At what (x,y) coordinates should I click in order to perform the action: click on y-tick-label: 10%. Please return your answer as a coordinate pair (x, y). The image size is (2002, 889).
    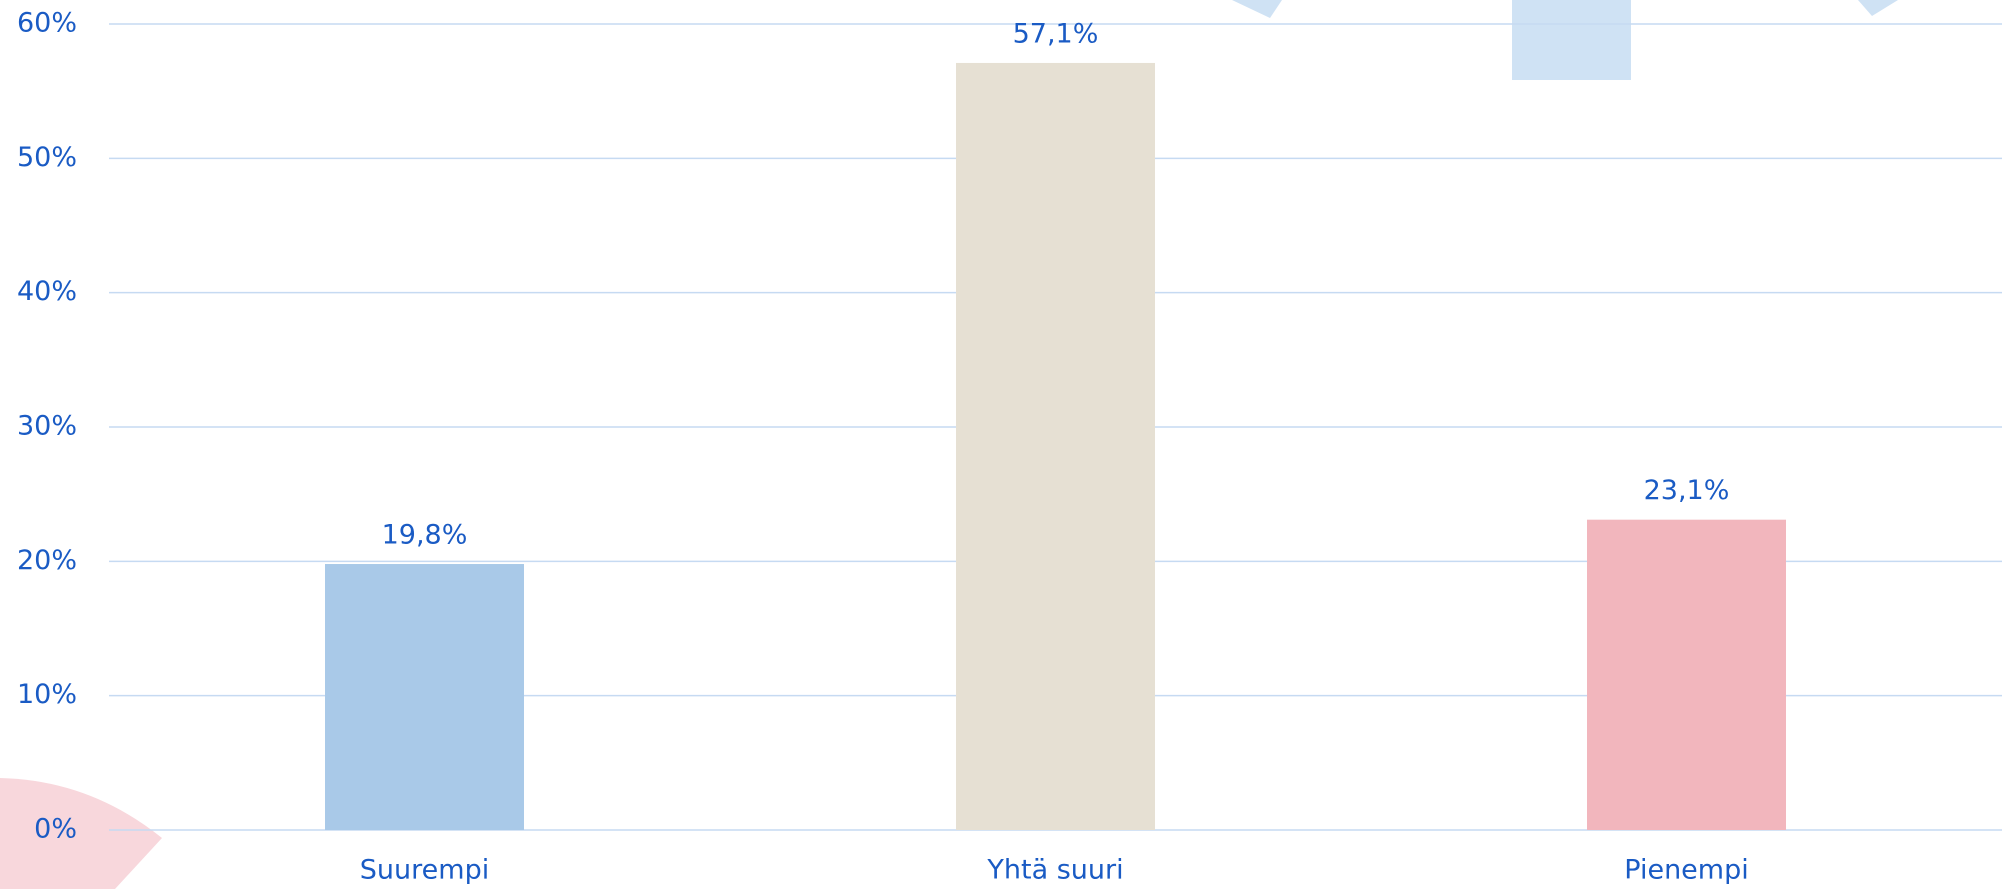
    Looking at the image, I should click on (47, 694).